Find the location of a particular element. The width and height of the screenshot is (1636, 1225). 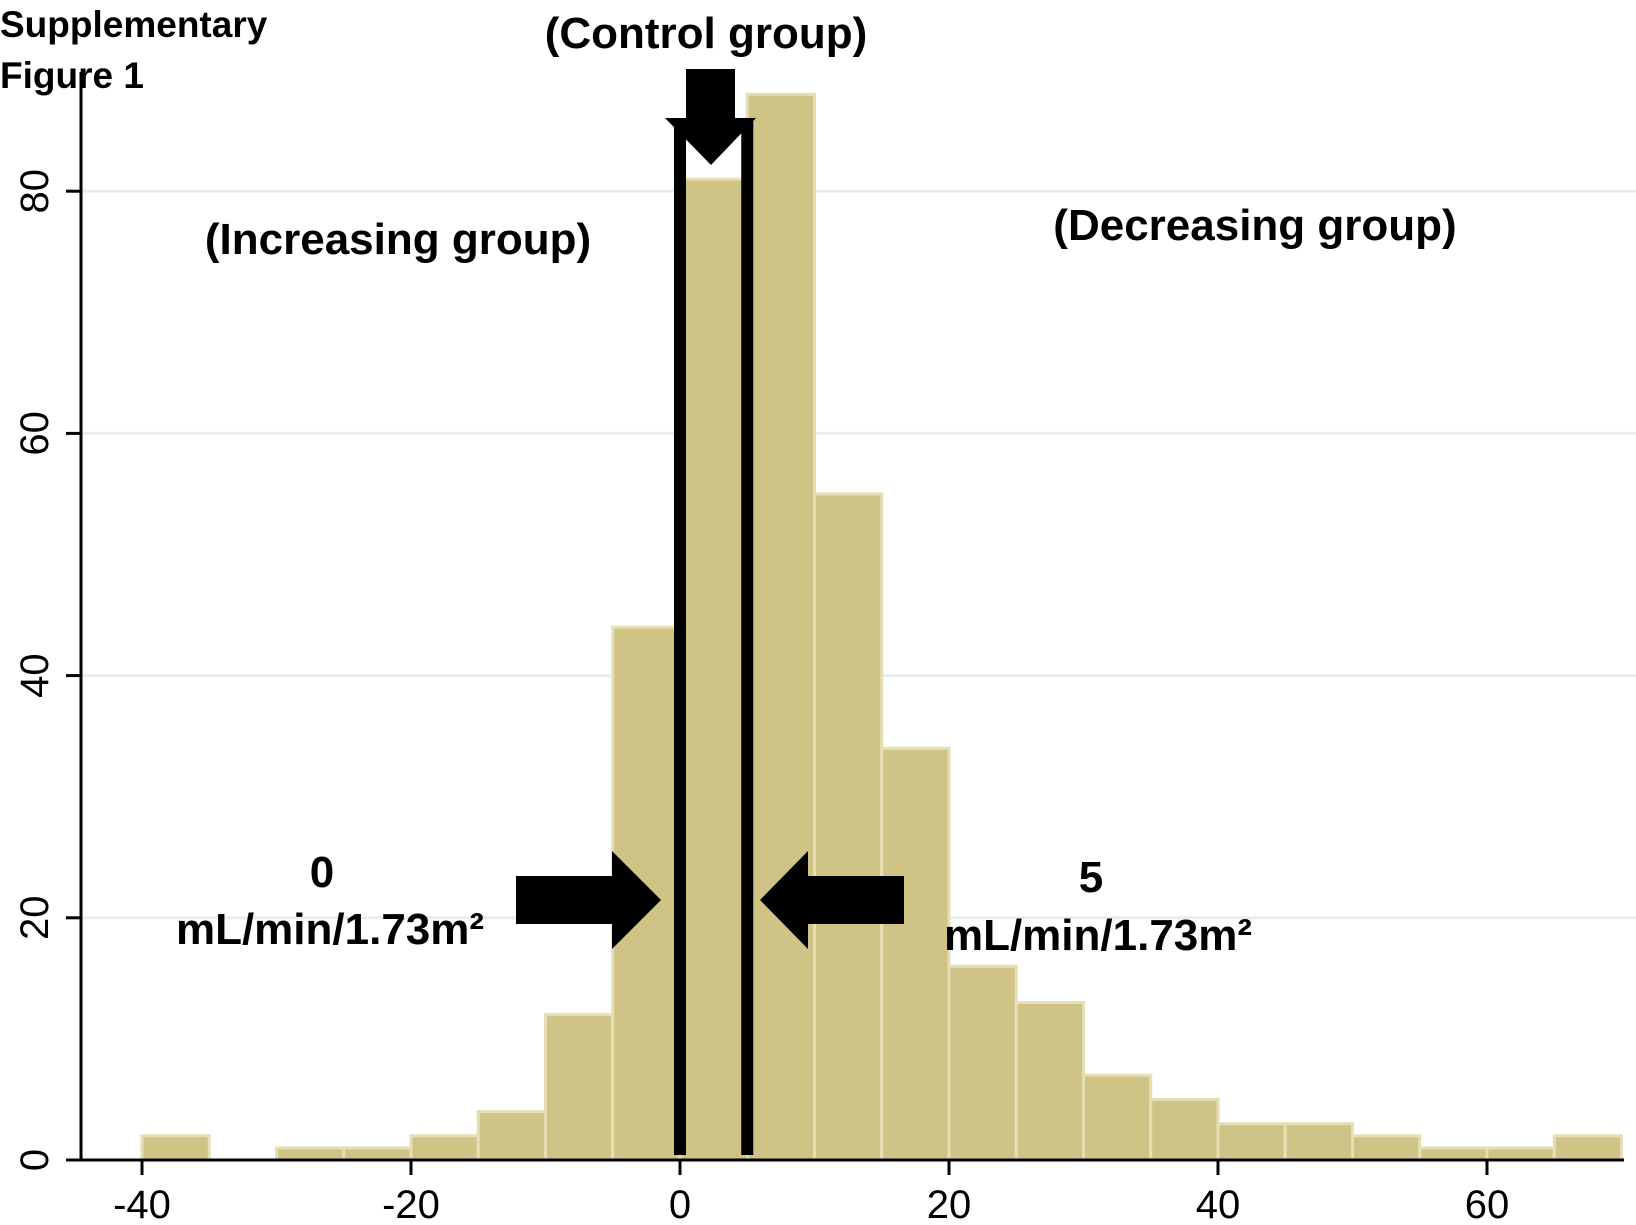

increasing-group-label: (Increasing group) is located at coordinates (398, 239).